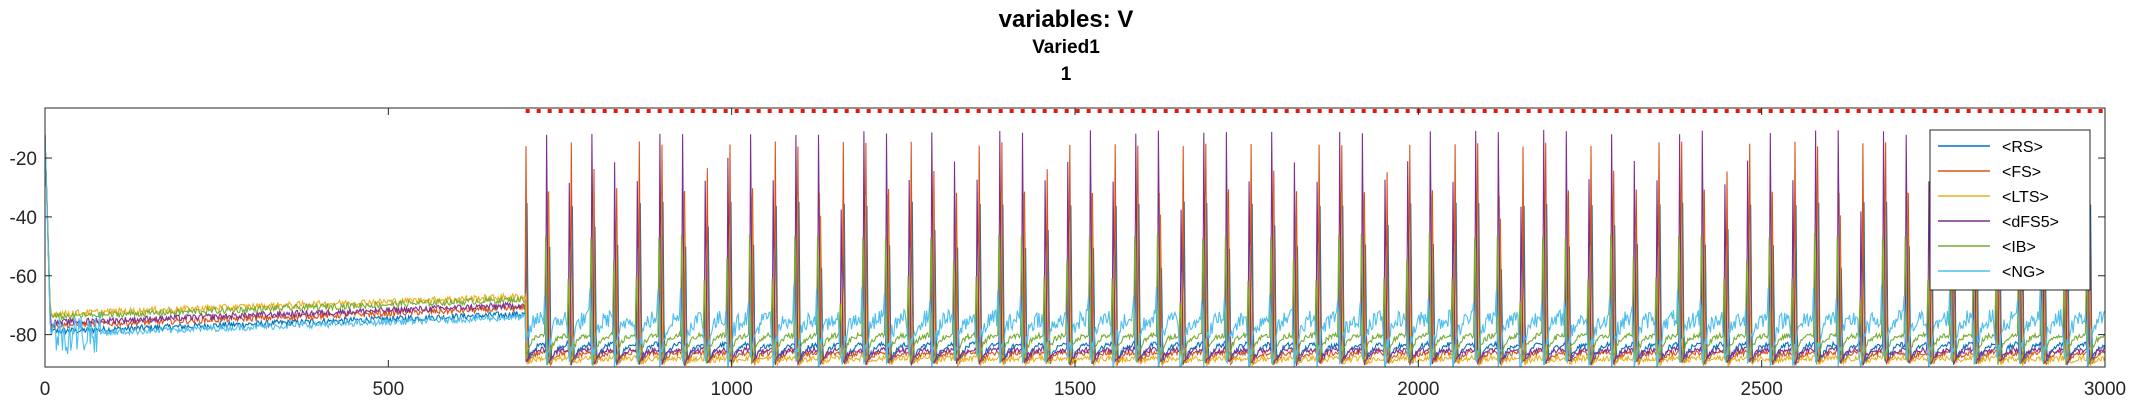  What do you see at coordinates (23, 336) in the screenshot?
I see `y-tick-label: -80` at bounding box center [23, 336].